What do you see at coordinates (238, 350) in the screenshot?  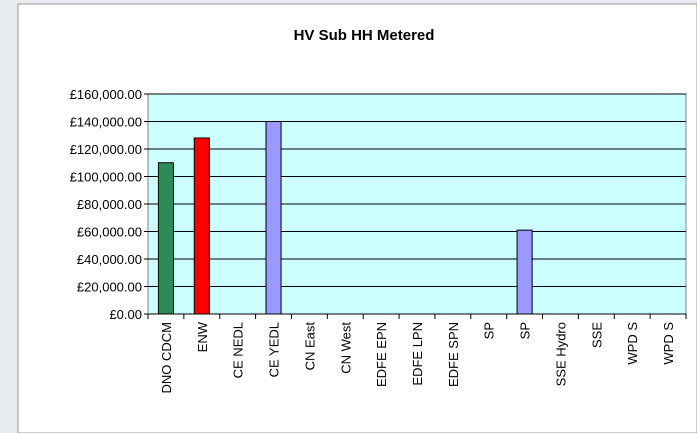 I see `x-tick-label: CE NEDL` at bounding box center [238, 350].